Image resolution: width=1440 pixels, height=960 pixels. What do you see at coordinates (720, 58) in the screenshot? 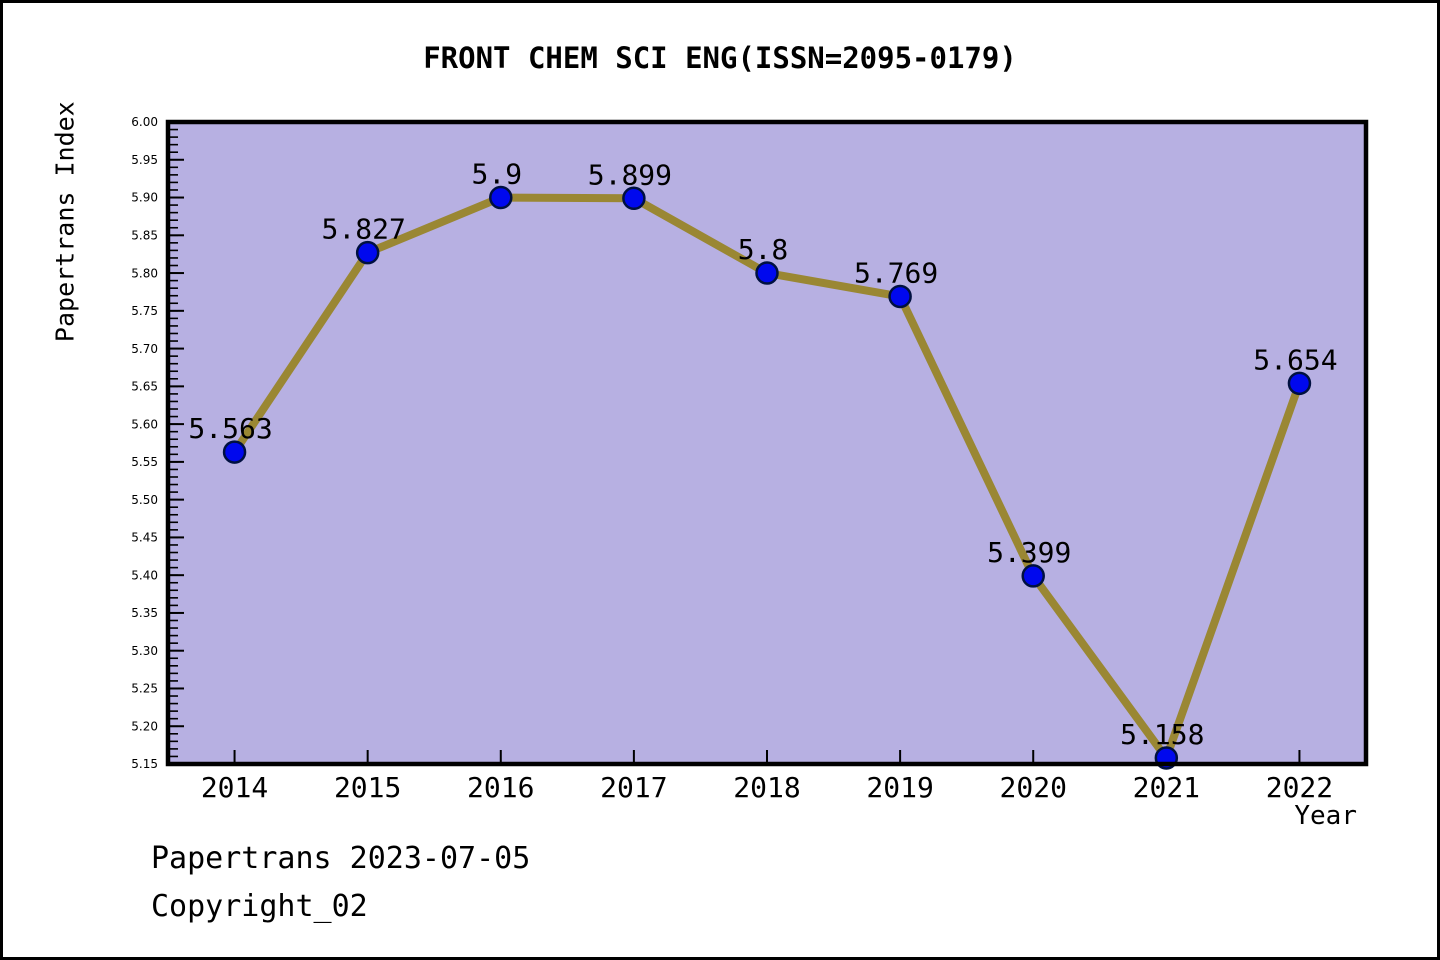
I see `chart-title: FRONT CHEM SCI ENG(ISSN=2095-0179)` at bounding box center [720, 58].